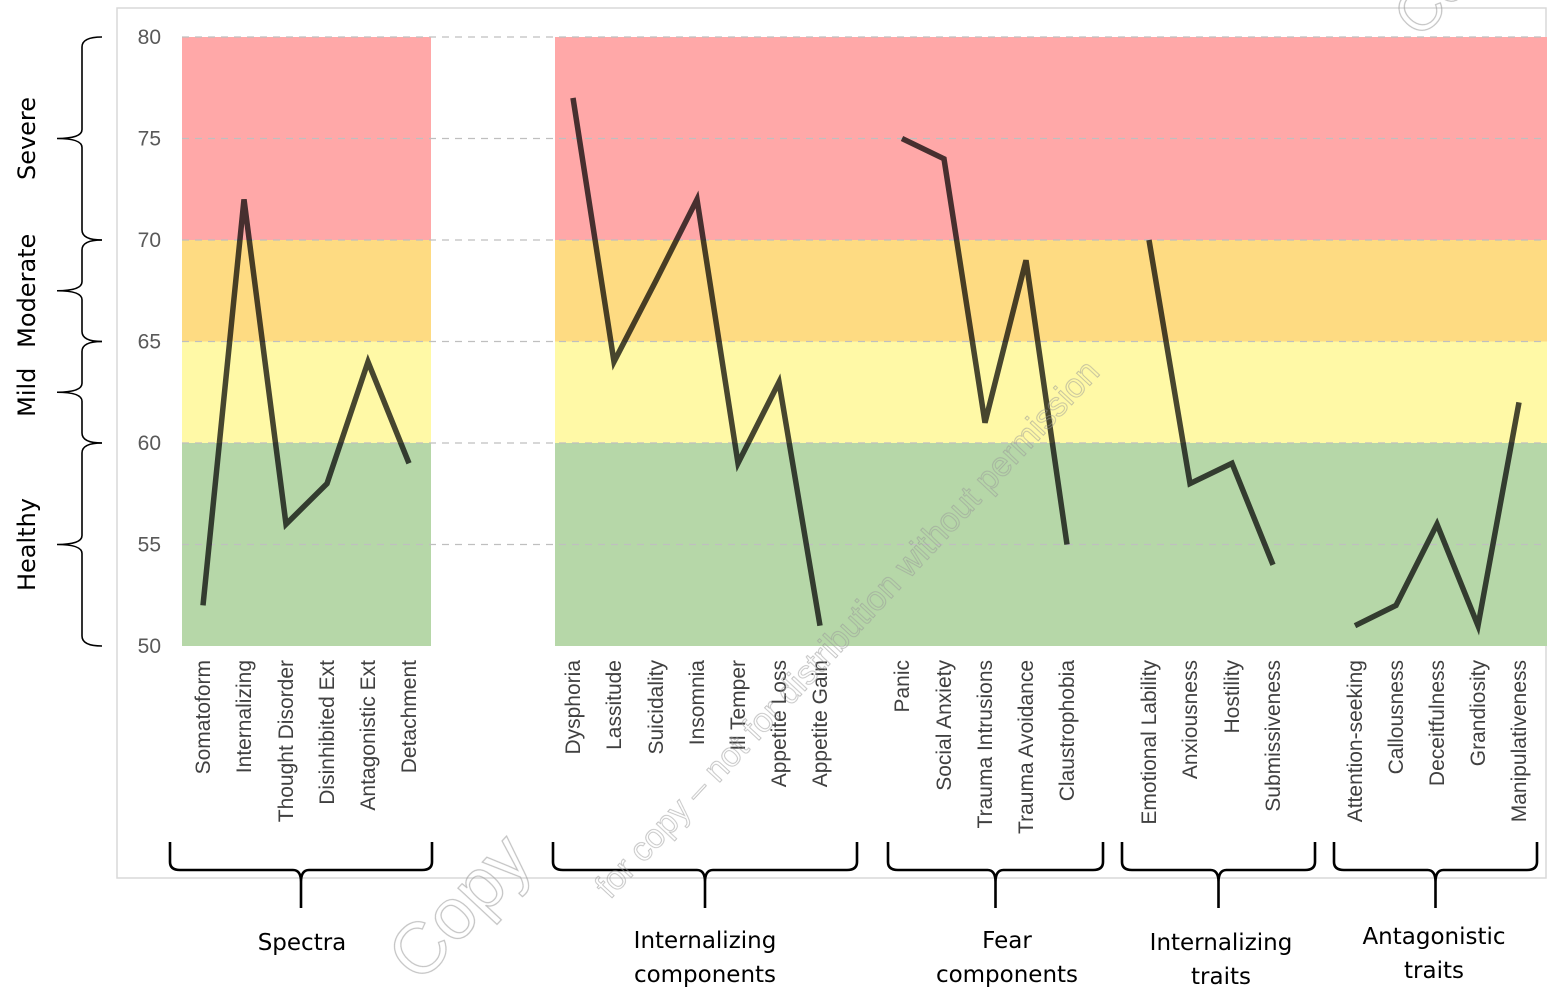 This screenshot has width=1547, height=993. Describe the element at coordinates (27, 544) in the screenshot. I see `severity-label: Healthy` at that location.